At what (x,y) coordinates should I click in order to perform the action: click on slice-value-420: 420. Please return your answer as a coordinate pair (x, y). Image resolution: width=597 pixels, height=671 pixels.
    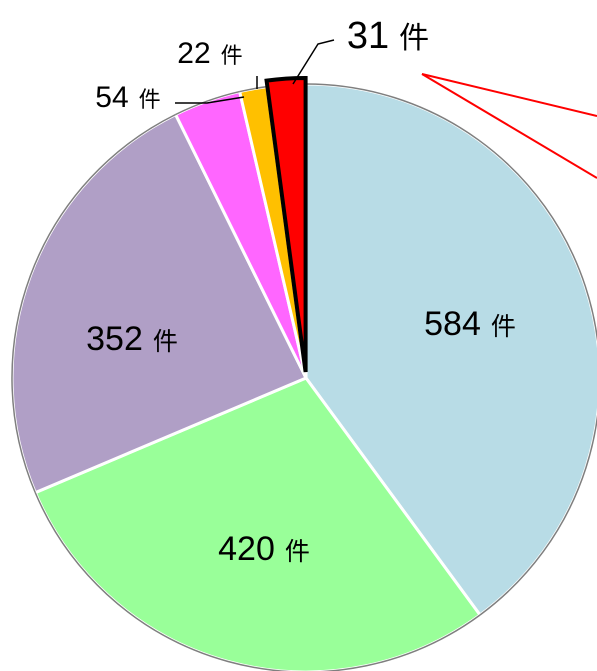
    Looking at the image, I should click on (246, 549).